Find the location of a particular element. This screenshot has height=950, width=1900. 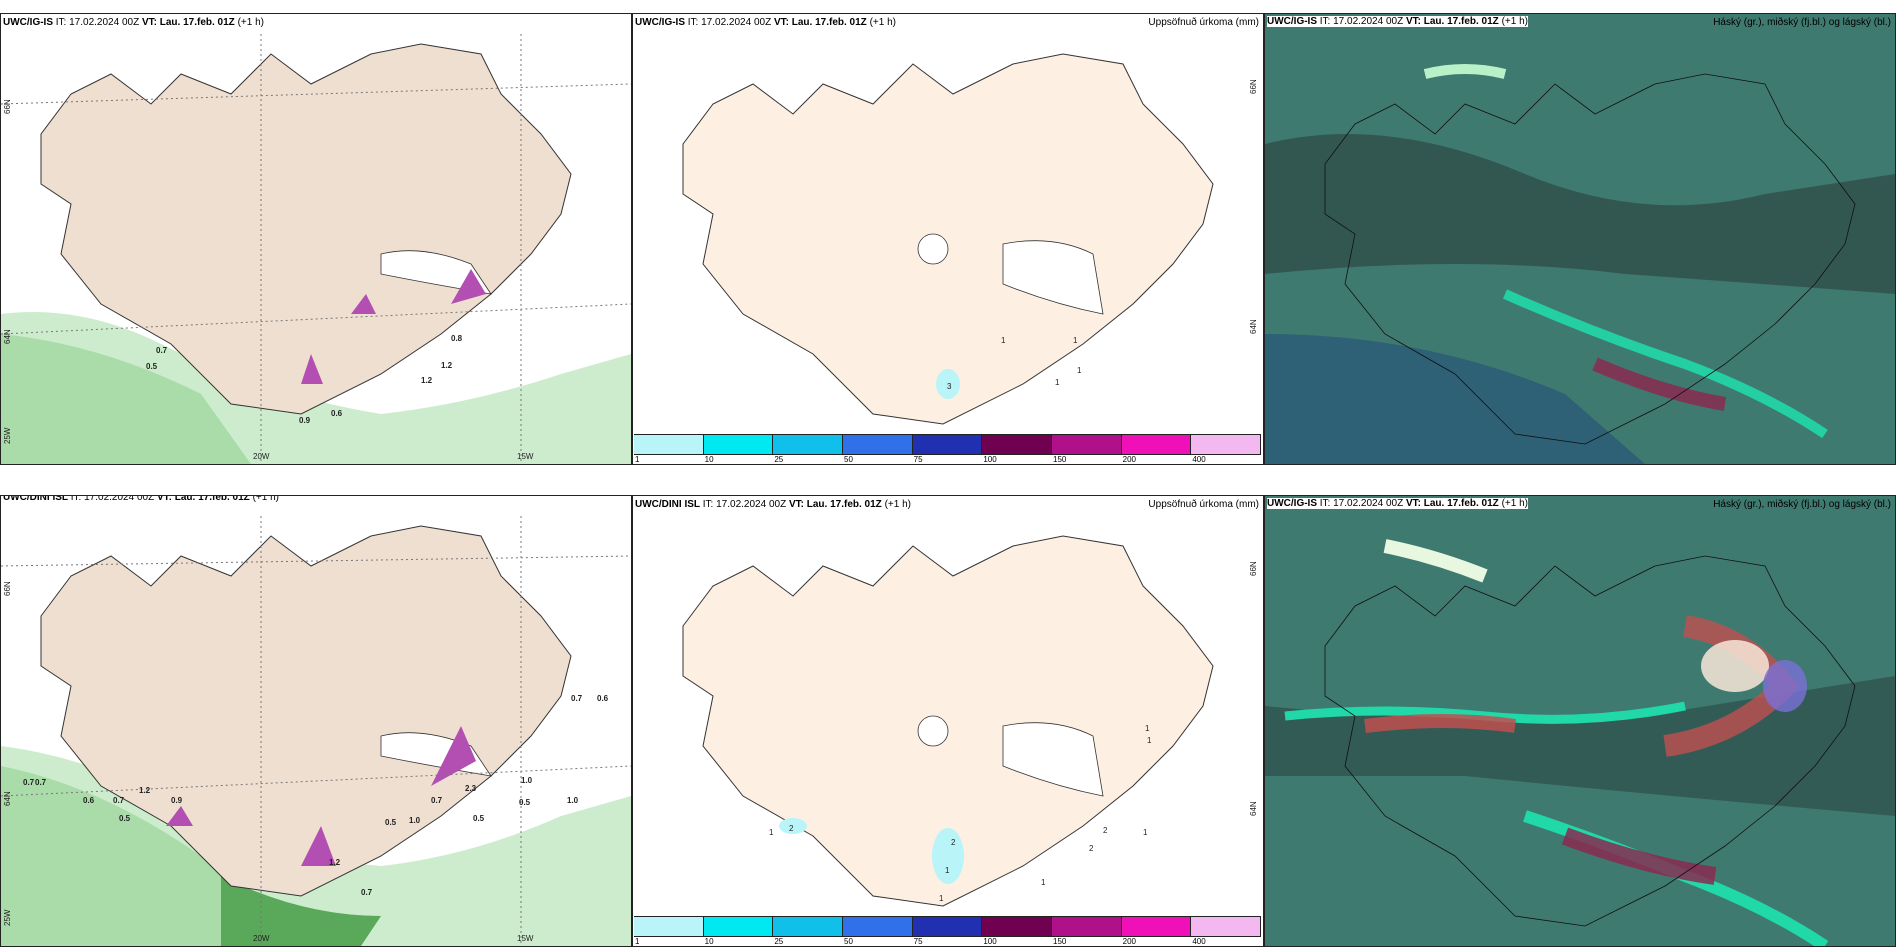

colorbar-tick-label: 10 is located at coordinates (709, 941).